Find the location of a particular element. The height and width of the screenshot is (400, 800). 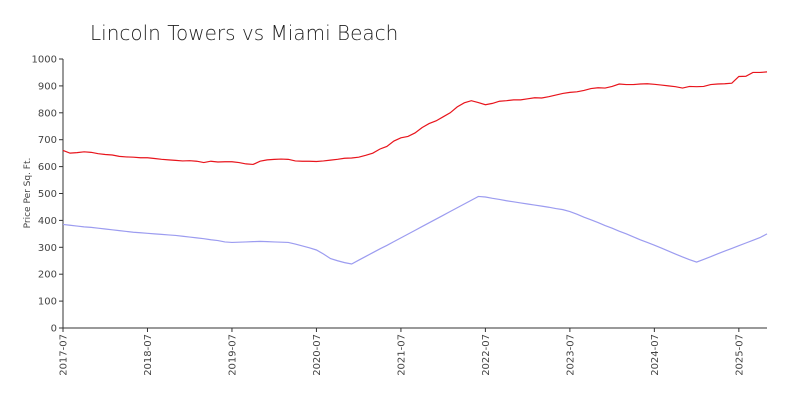

y-tick-label: 300 is located at coordinates (47, 248).